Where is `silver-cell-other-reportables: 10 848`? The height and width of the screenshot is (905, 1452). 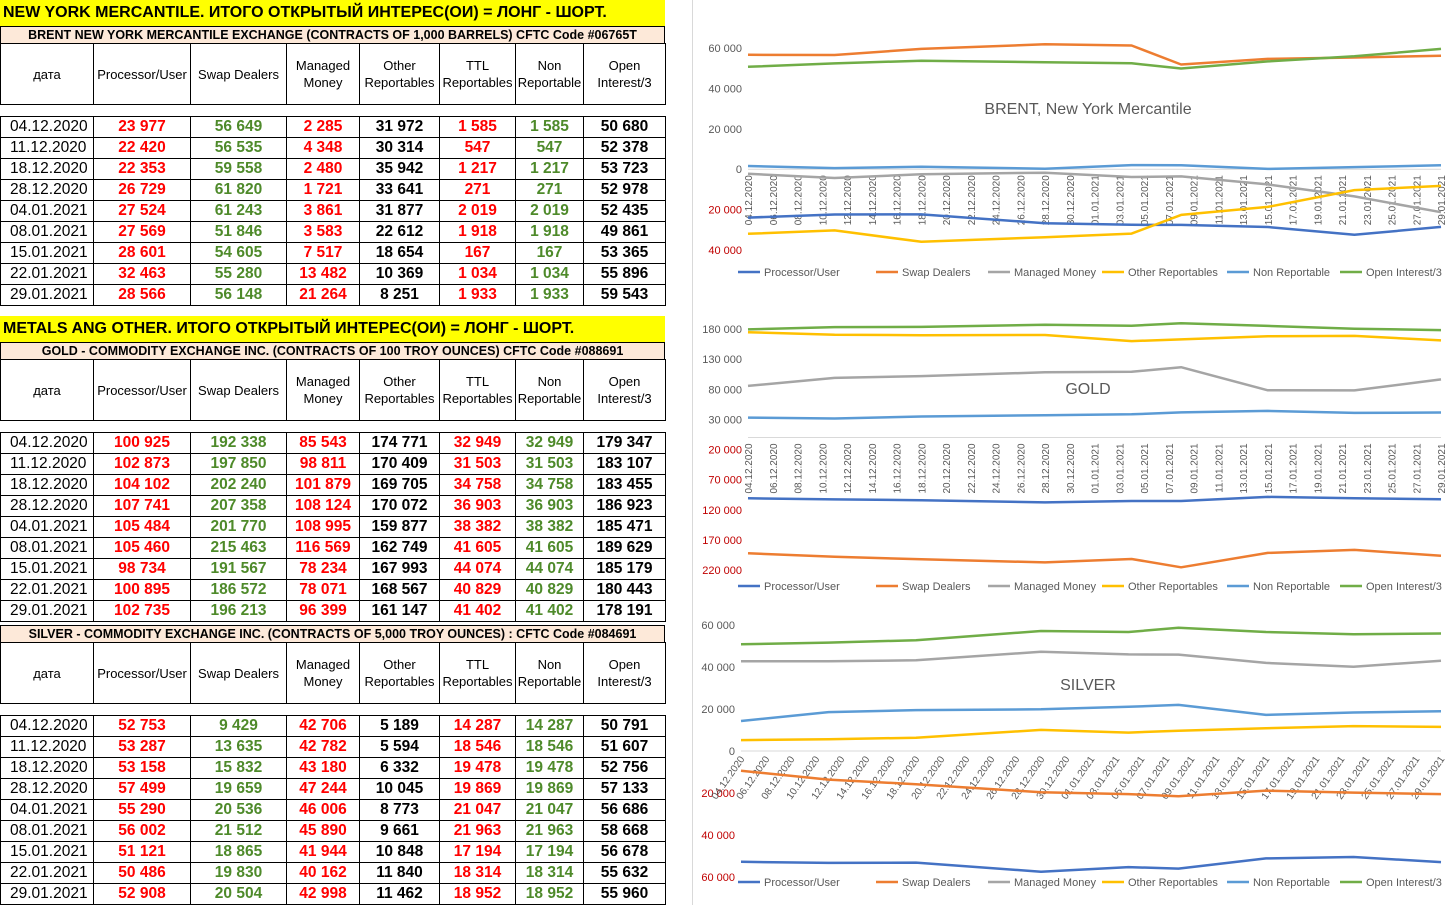
silver-cell-other-reportables: 10 848 is located at coordinates (399, 852).